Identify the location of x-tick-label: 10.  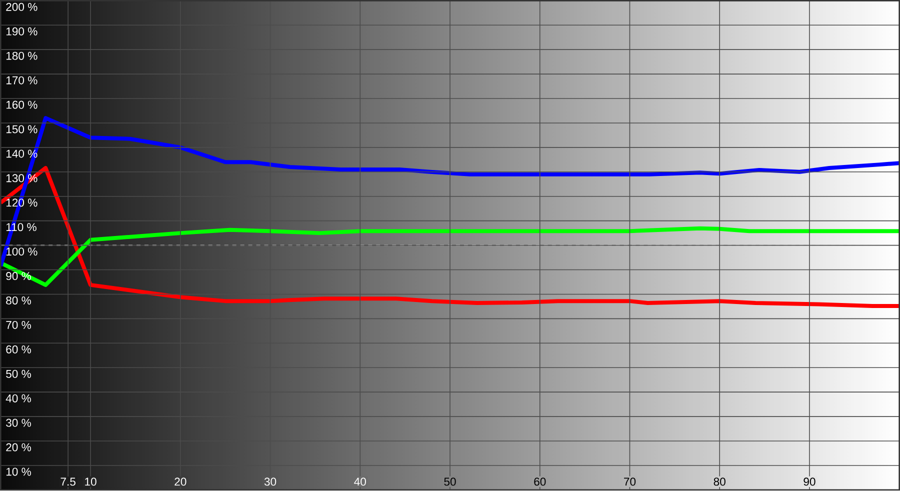
(90, 482).